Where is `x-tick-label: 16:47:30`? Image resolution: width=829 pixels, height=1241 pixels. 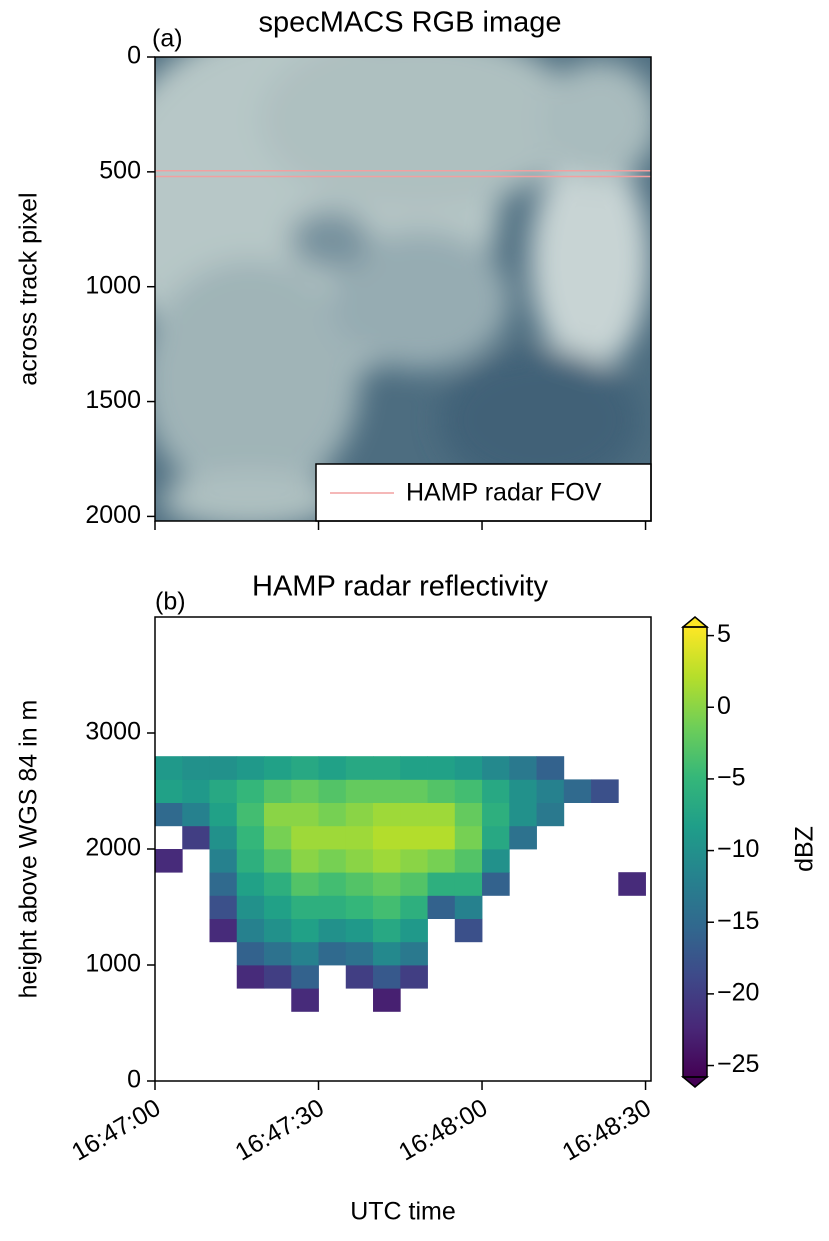
x-tick-label: 16:47:30 is located at coordinates (280, 1130).